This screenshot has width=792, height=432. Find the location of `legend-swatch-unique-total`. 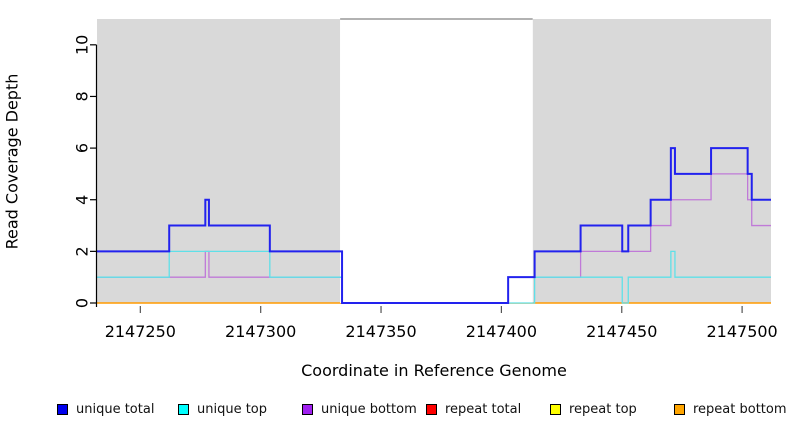

legend-swatch-unique-total is located at coordinates (62, 409).